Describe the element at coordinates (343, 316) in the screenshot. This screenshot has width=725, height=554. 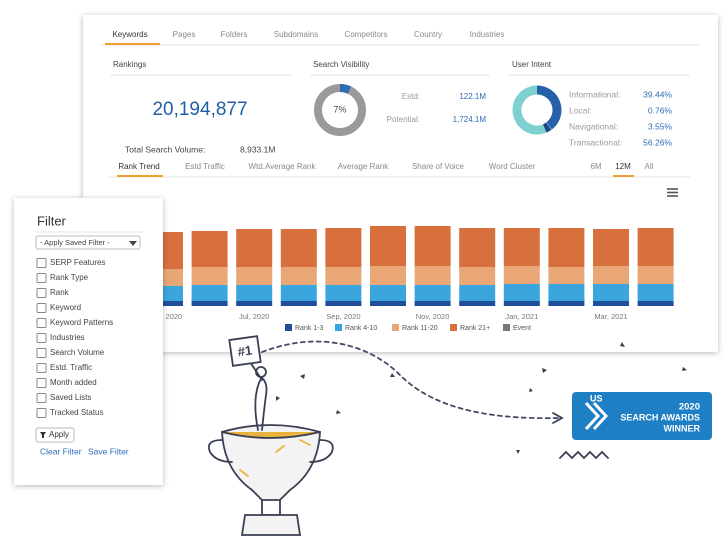
I see `x-tick-label: Sep, 2020` at that location.